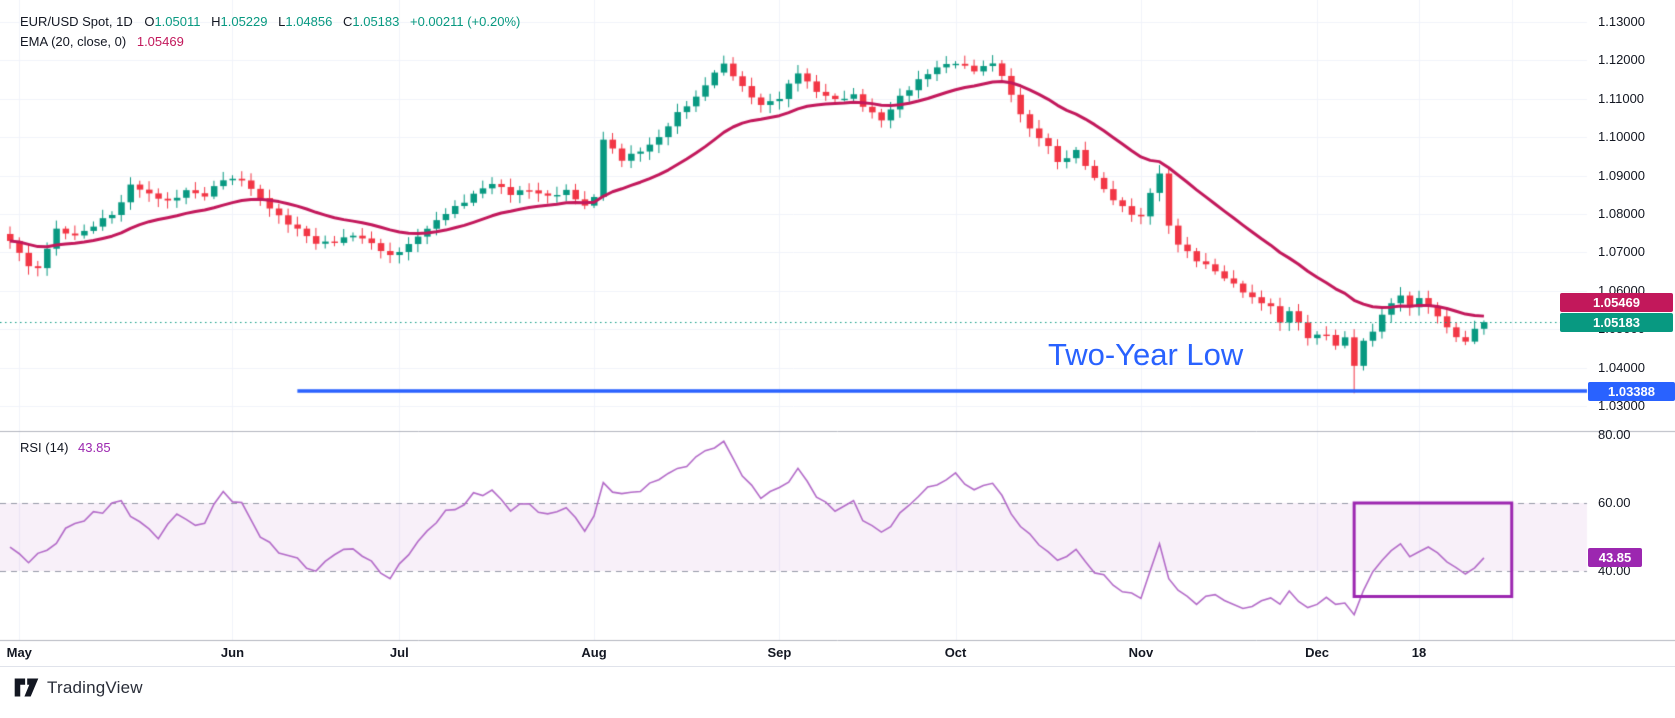 Image resolution: width=1675 pixels, height=718 pixels. I want to click on support-level-tag: 1.03388, so click(1631, 391).